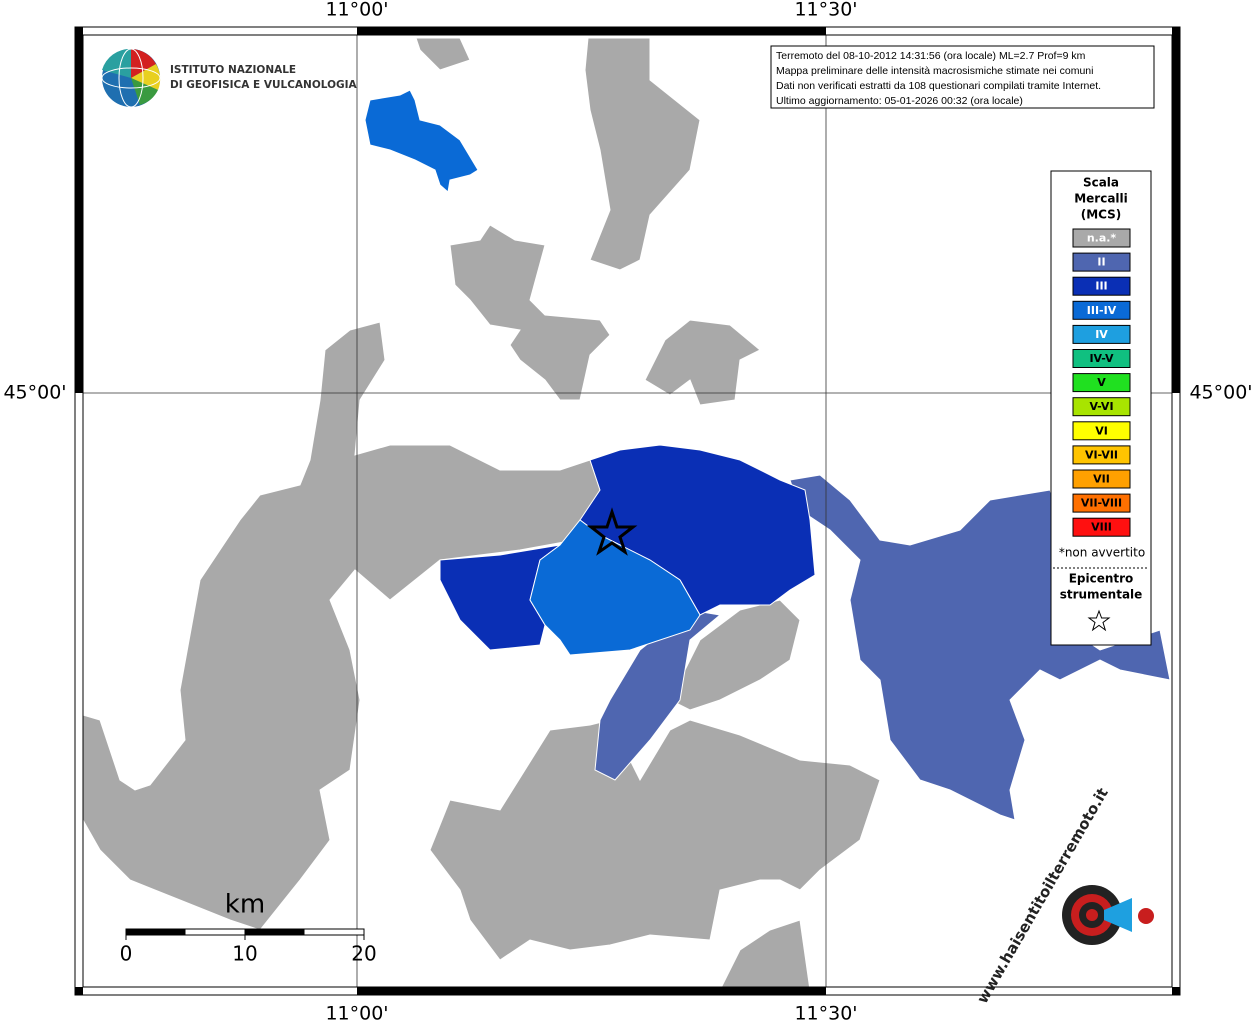  I want to click on legend-label: n.a.*, so click(1102, 238).